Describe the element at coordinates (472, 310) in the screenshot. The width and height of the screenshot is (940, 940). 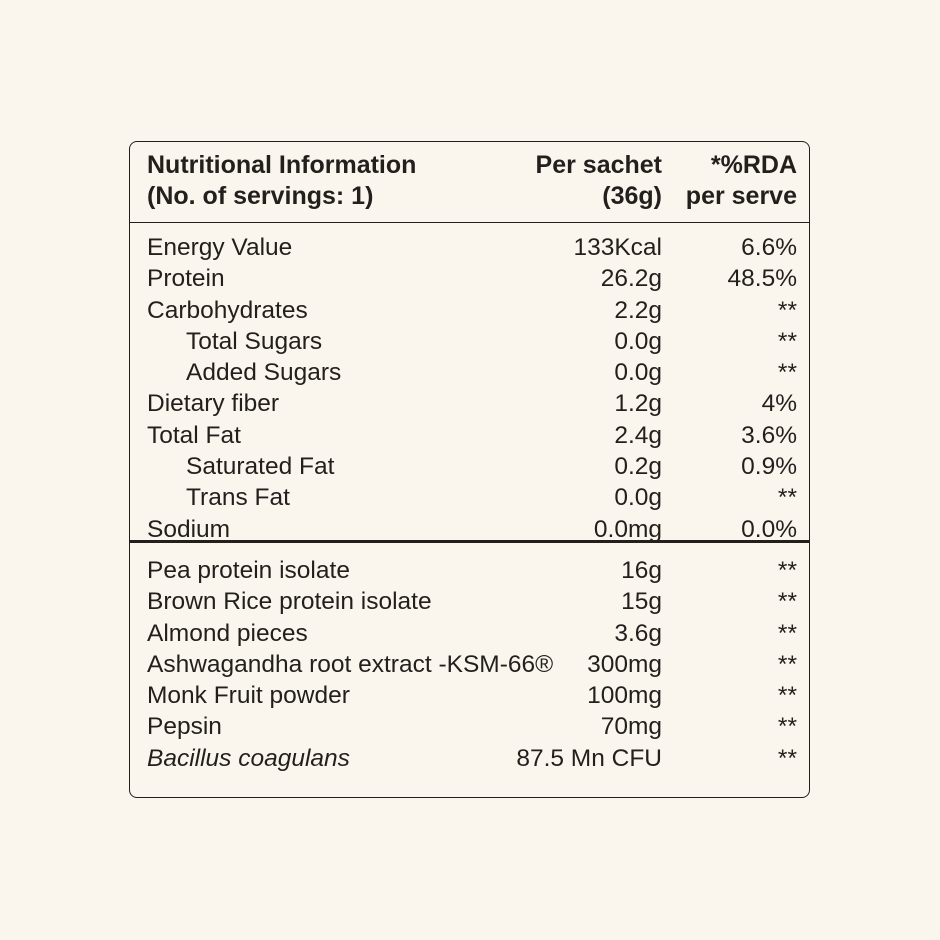
I see `table-row: Carbohydrates 2.2g **` at that location.